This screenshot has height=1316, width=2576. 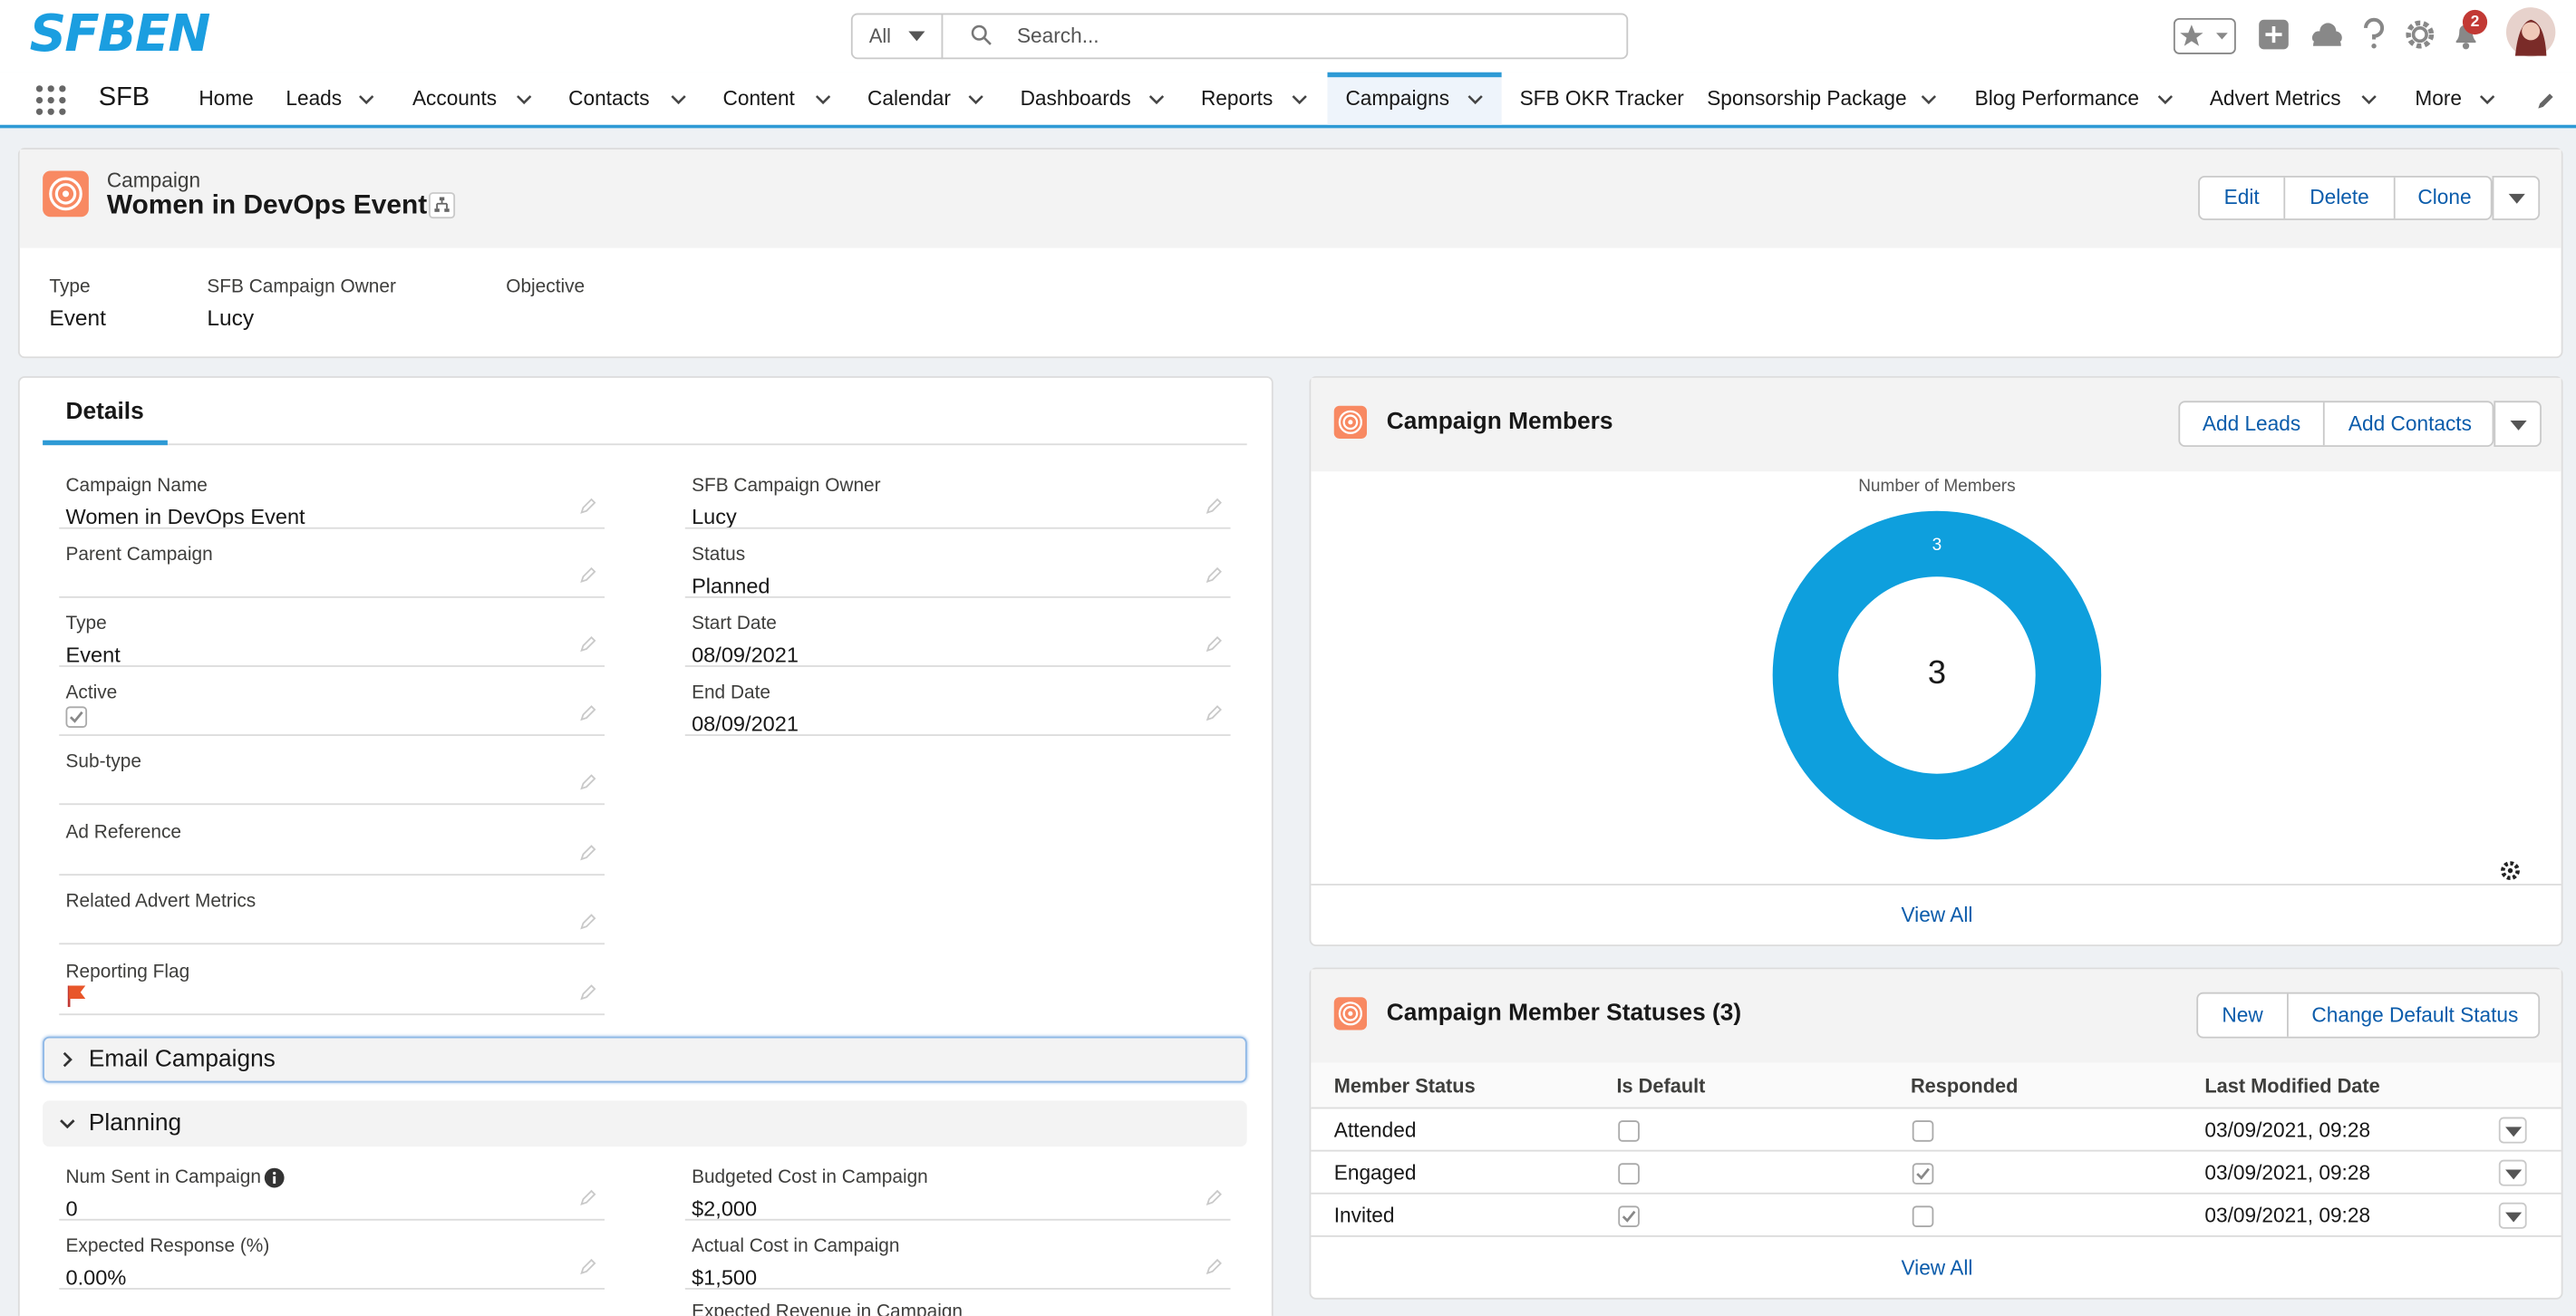 What do you see at coordinates (314, 99) in the screenshot?
I see `nav-item: Leads` at bounding box center [314, 99].